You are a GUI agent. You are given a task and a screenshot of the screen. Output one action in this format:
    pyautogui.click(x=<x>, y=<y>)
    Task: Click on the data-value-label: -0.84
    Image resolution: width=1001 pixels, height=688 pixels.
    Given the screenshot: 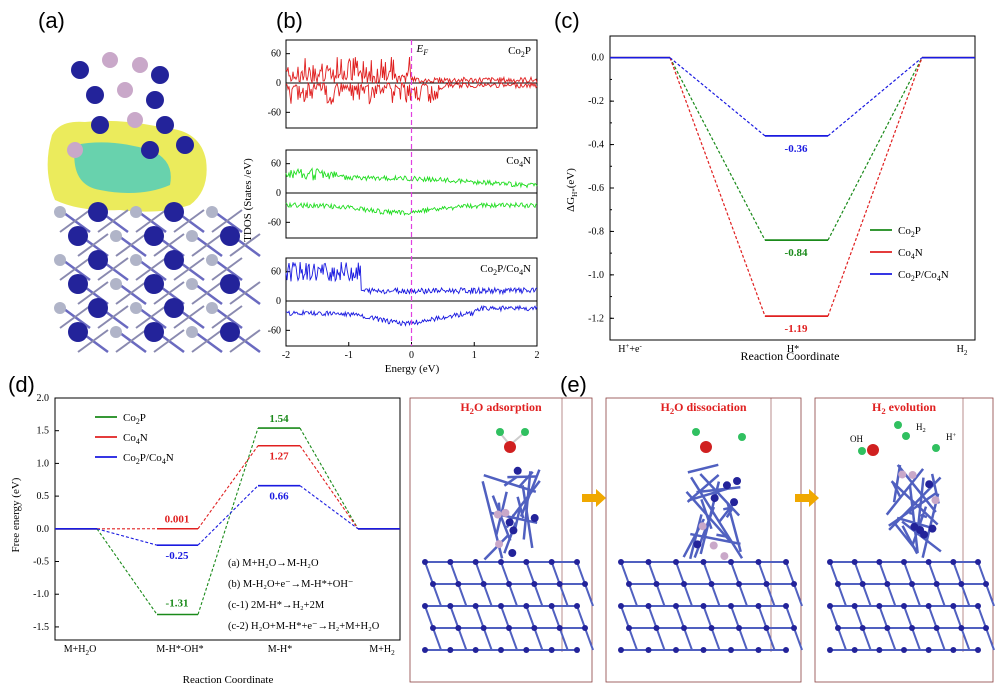 What is the action you would take?
    pyautogui.click(x=796, y=253)
    